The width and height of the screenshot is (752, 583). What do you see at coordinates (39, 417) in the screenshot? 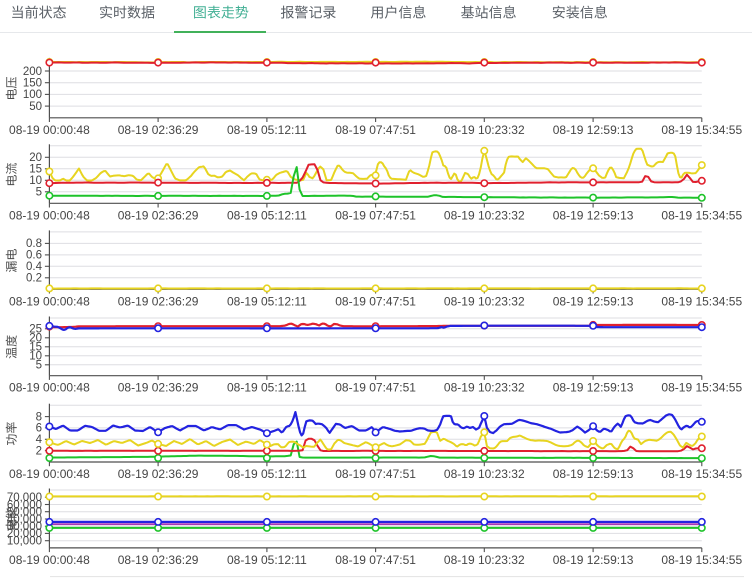
I see `svg-text: 8` at bounding box center [39, 417].